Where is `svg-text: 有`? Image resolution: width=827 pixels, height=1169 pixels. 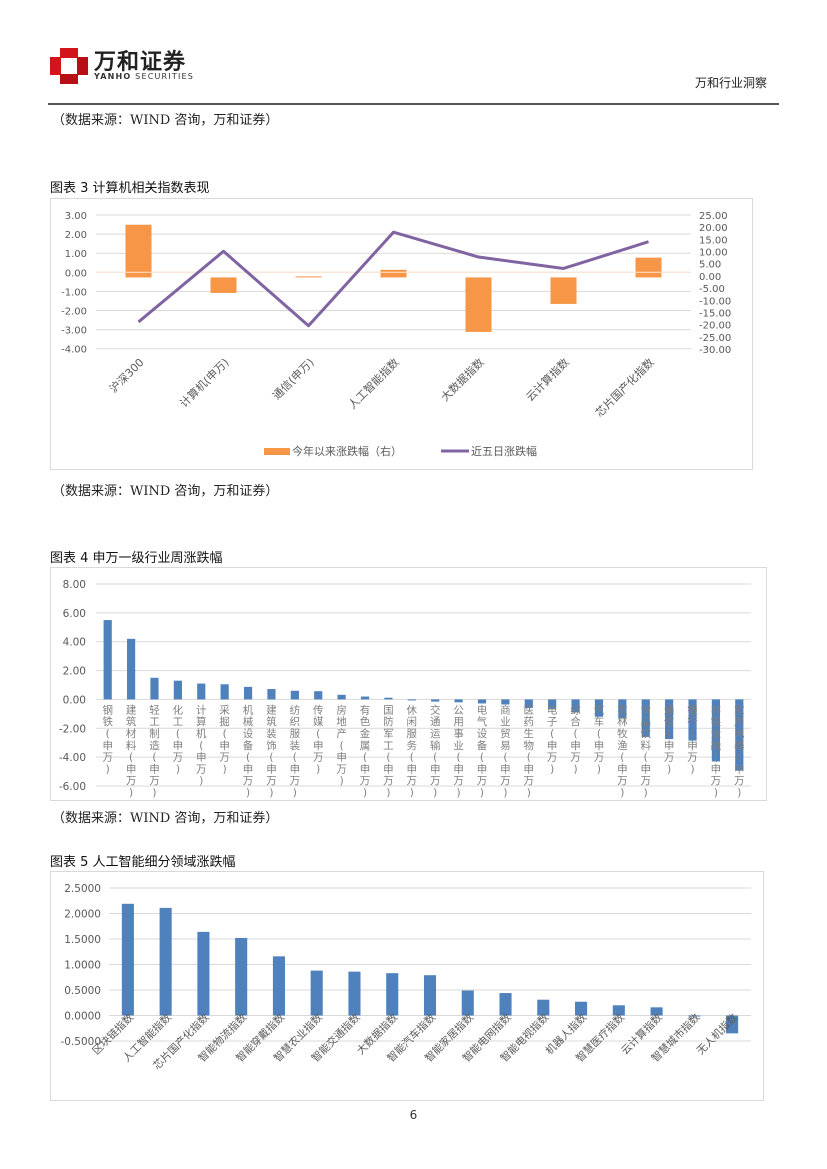 svg-text: 有 is located at coordinates (365, 709).